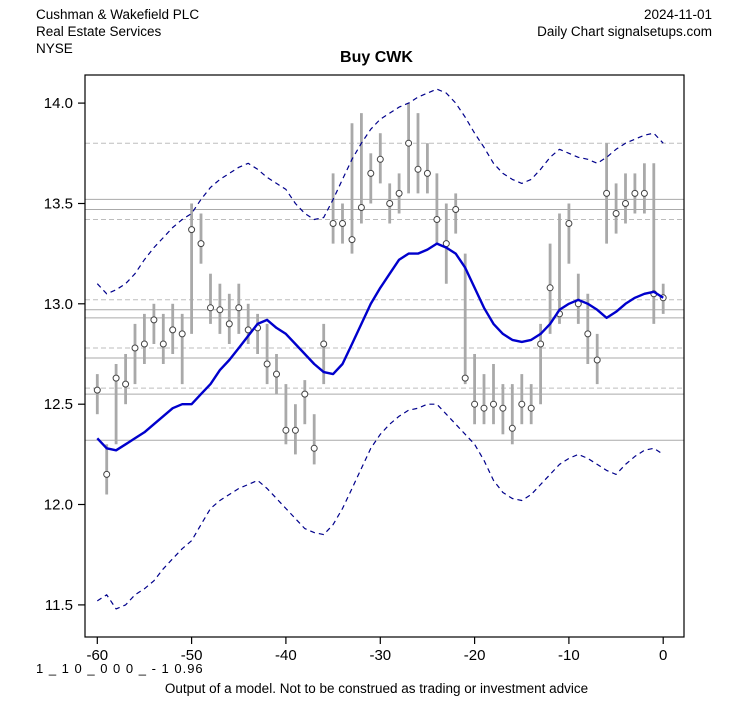 Image resolution: width=753 pixels, height=708 pixels. Describe the element at coordinates (677, 14) in the screenshot. I see `chart-date: 2024-11-01` at that location.